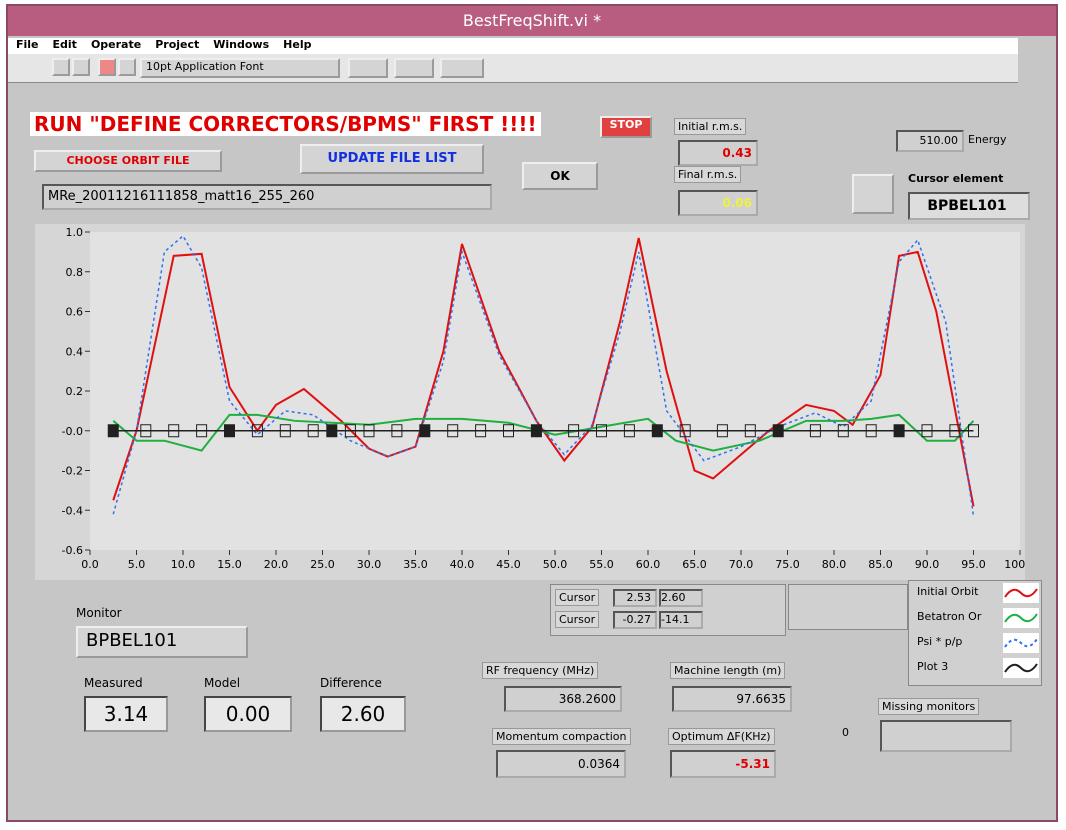  What do you see at coordinates (241, 44) in the screenshot?
I see `menu-item: Windows` at bounding box center [241, 44].